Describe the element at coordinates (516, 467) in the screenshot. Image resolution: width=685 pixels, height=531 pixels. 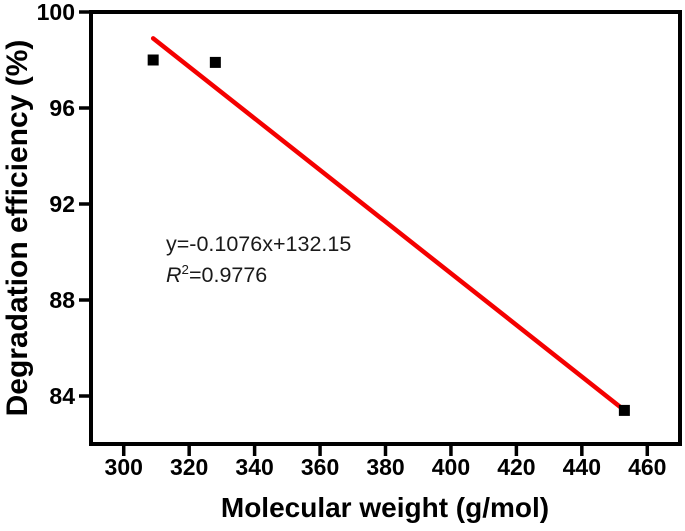
I see `x-tick-label: 420` at that location.